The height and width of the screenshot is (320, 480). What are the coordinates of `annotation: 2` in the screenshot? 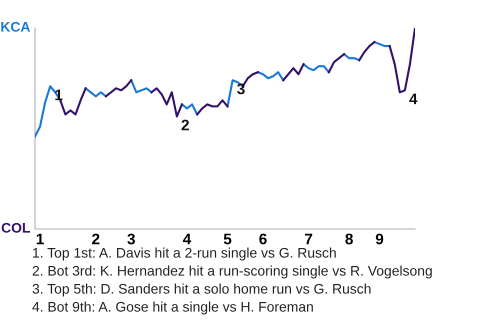 It's located at (185, 125).